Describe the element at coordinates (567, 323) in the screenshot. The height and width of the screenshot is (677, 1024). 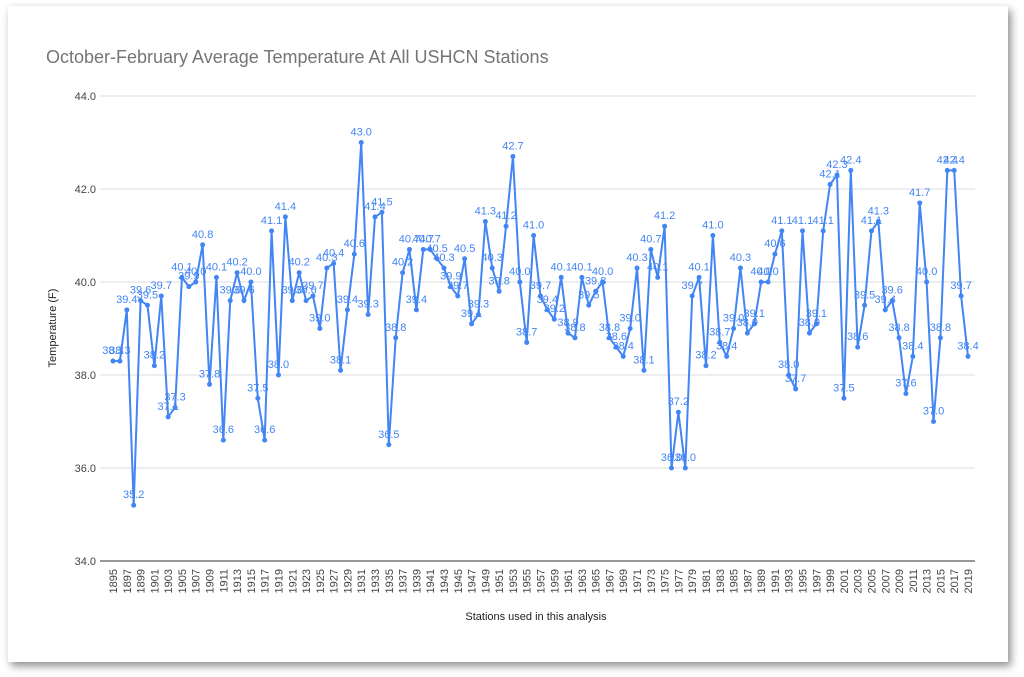
I see `data-label: 38.9` at that location.